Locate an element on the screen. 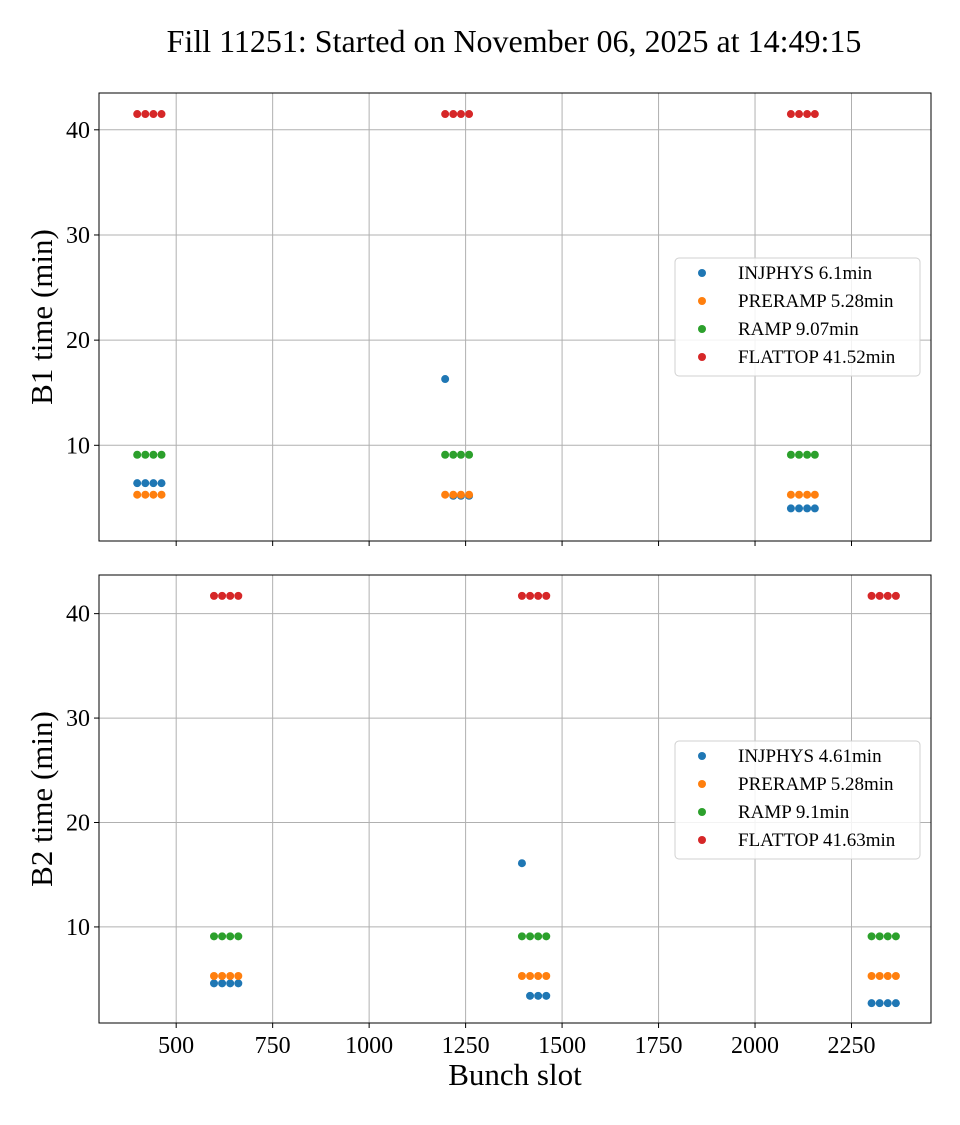  x-tick-label: 1250 is located at coordinates (466, 1046).